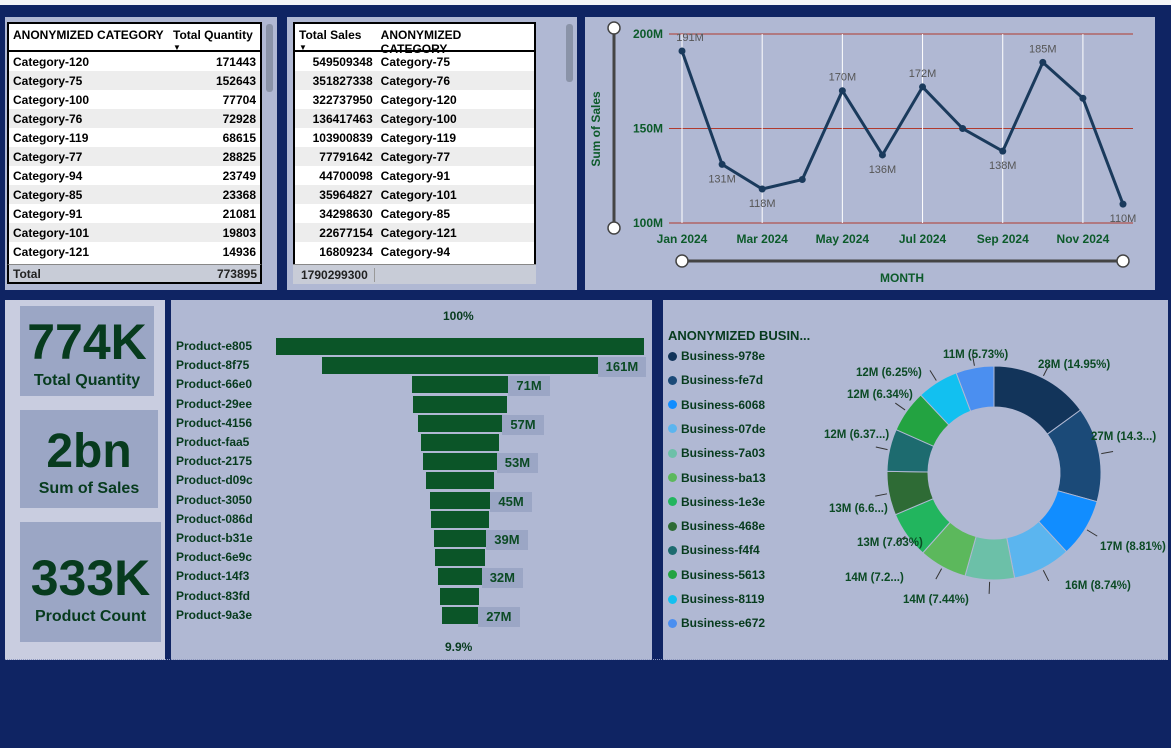 The height and width of the screenshot is (748, 1171). Describe the element at coordinates (51, 99) in the screenshot. I see `category-cell: Category-100` at that location.